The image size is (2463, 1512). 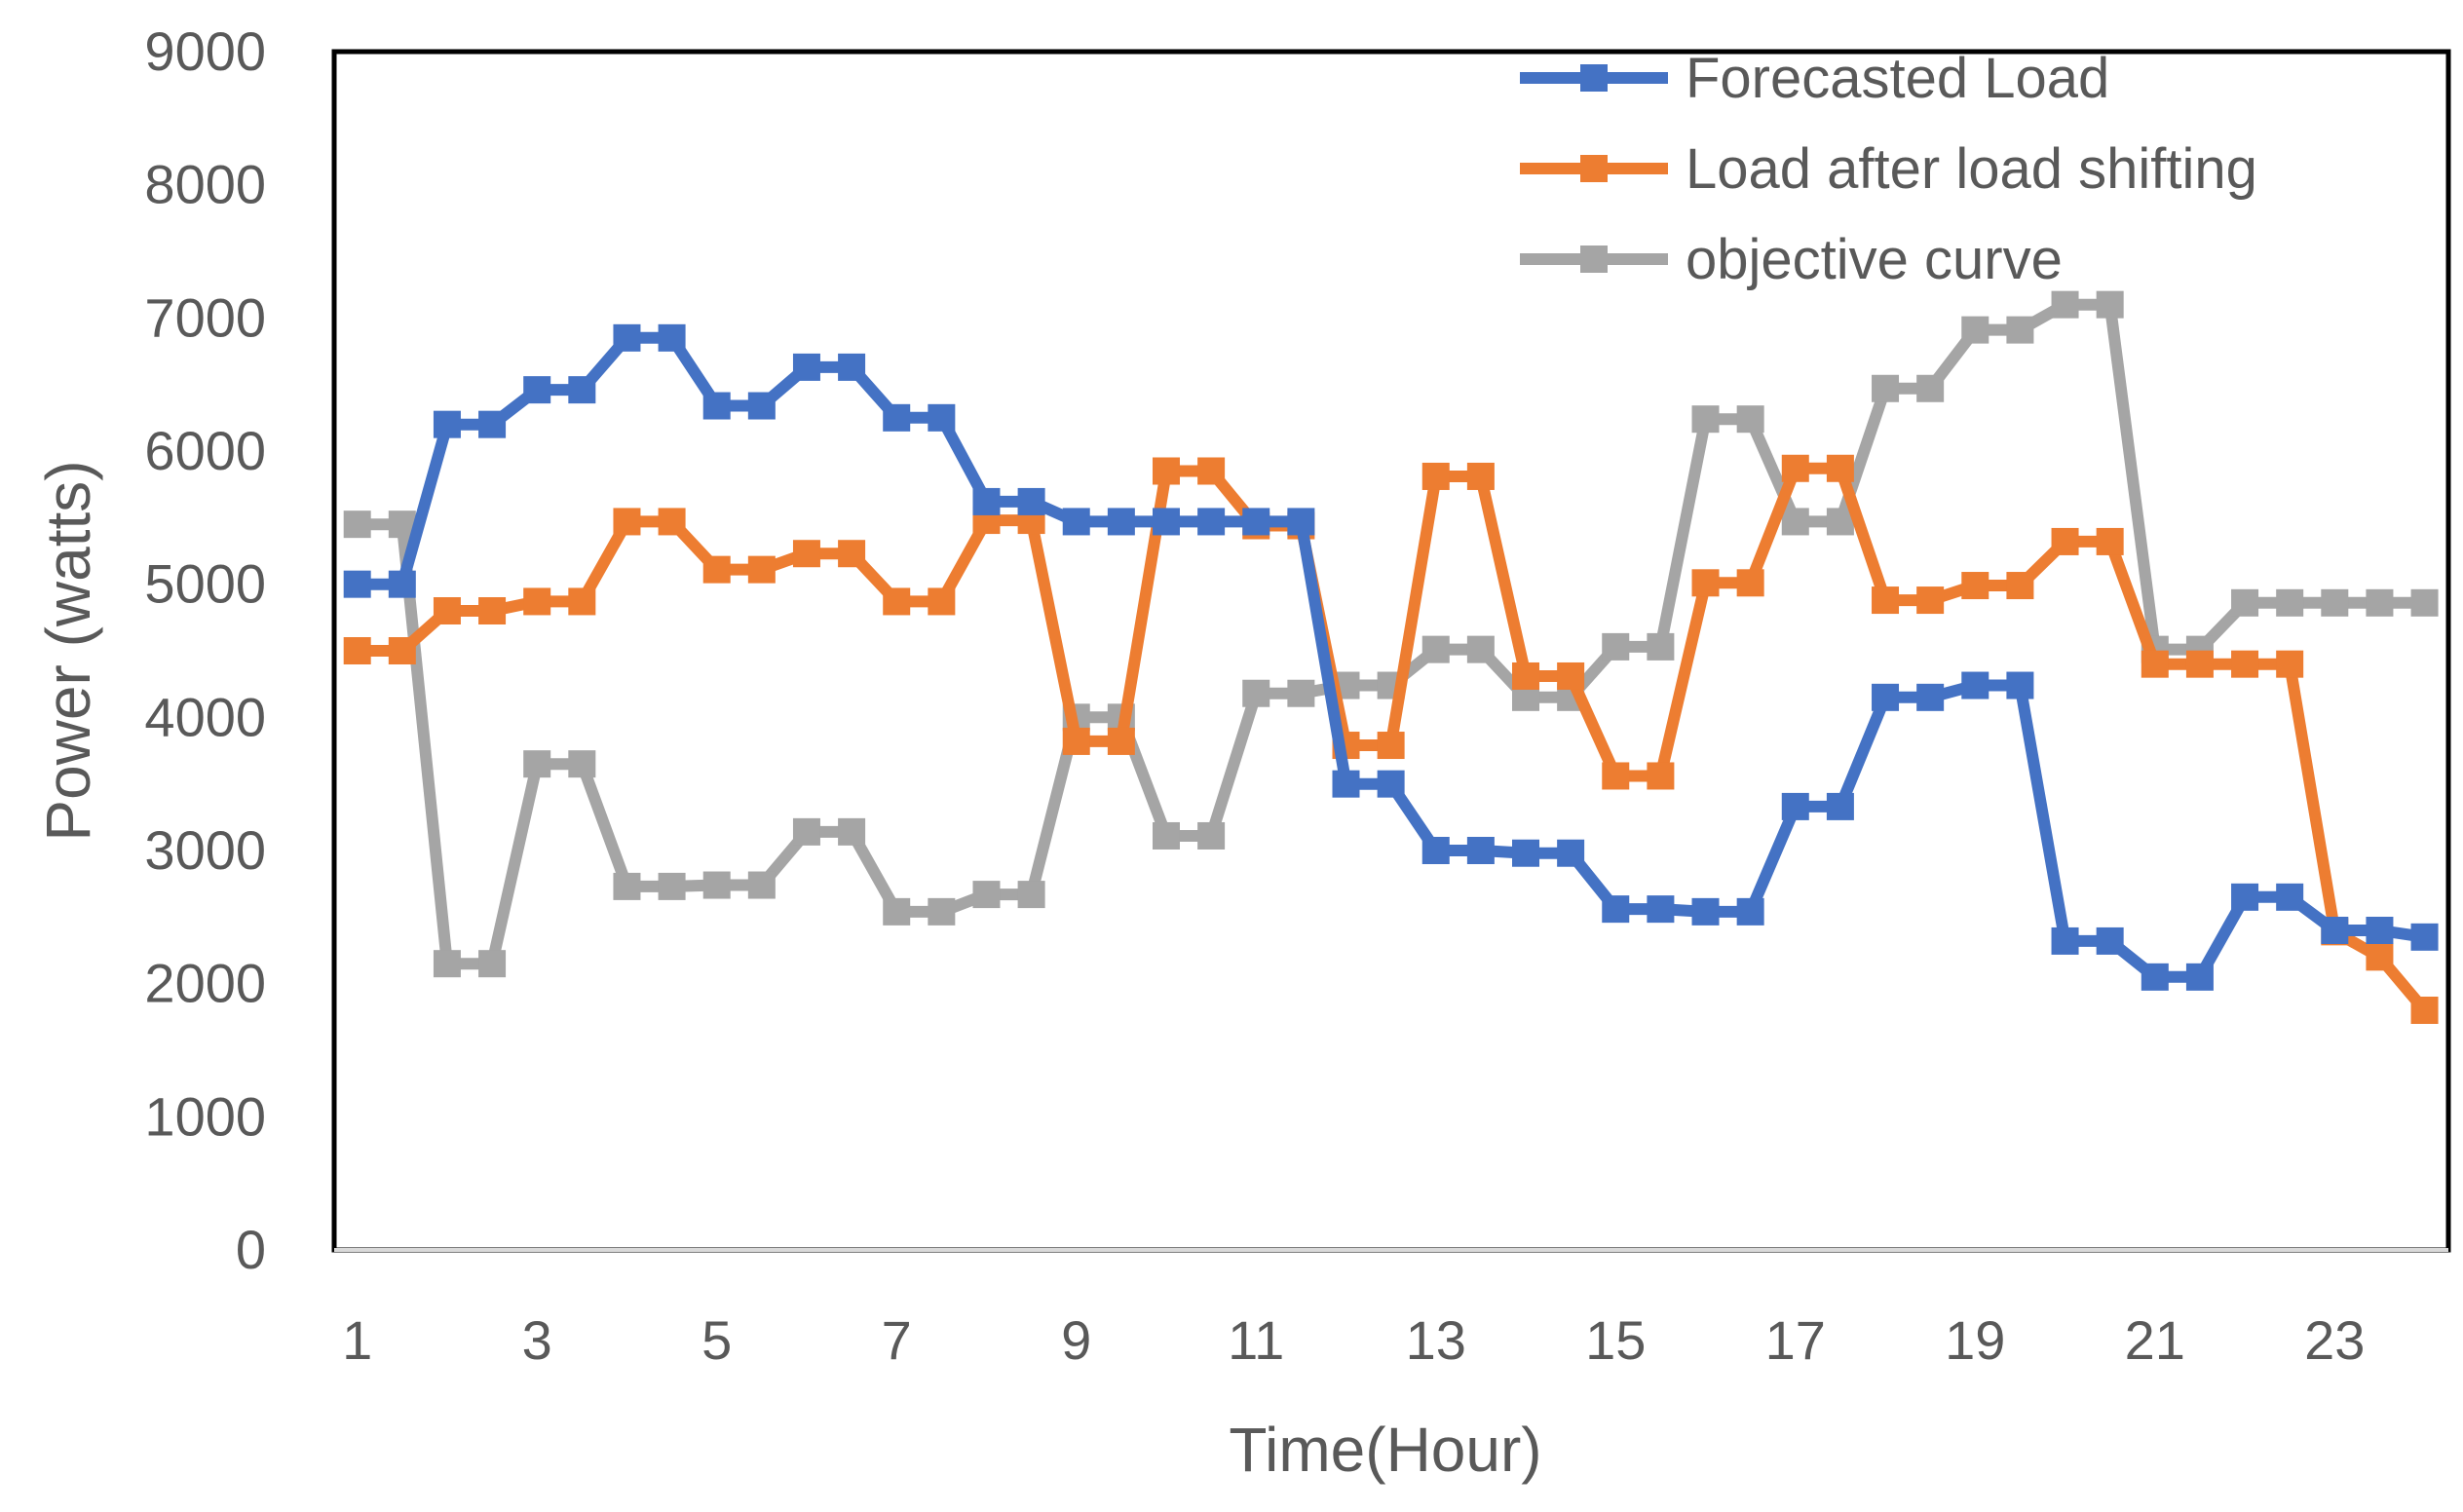 I want to click on x-tick-label: 5, so click(x=716, y=1340).